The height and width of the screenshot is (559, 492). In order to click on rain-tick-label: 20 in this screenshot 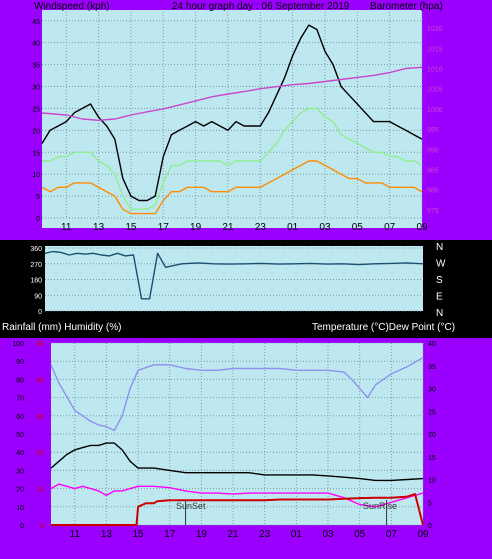, I will do `click(40, 453)`.